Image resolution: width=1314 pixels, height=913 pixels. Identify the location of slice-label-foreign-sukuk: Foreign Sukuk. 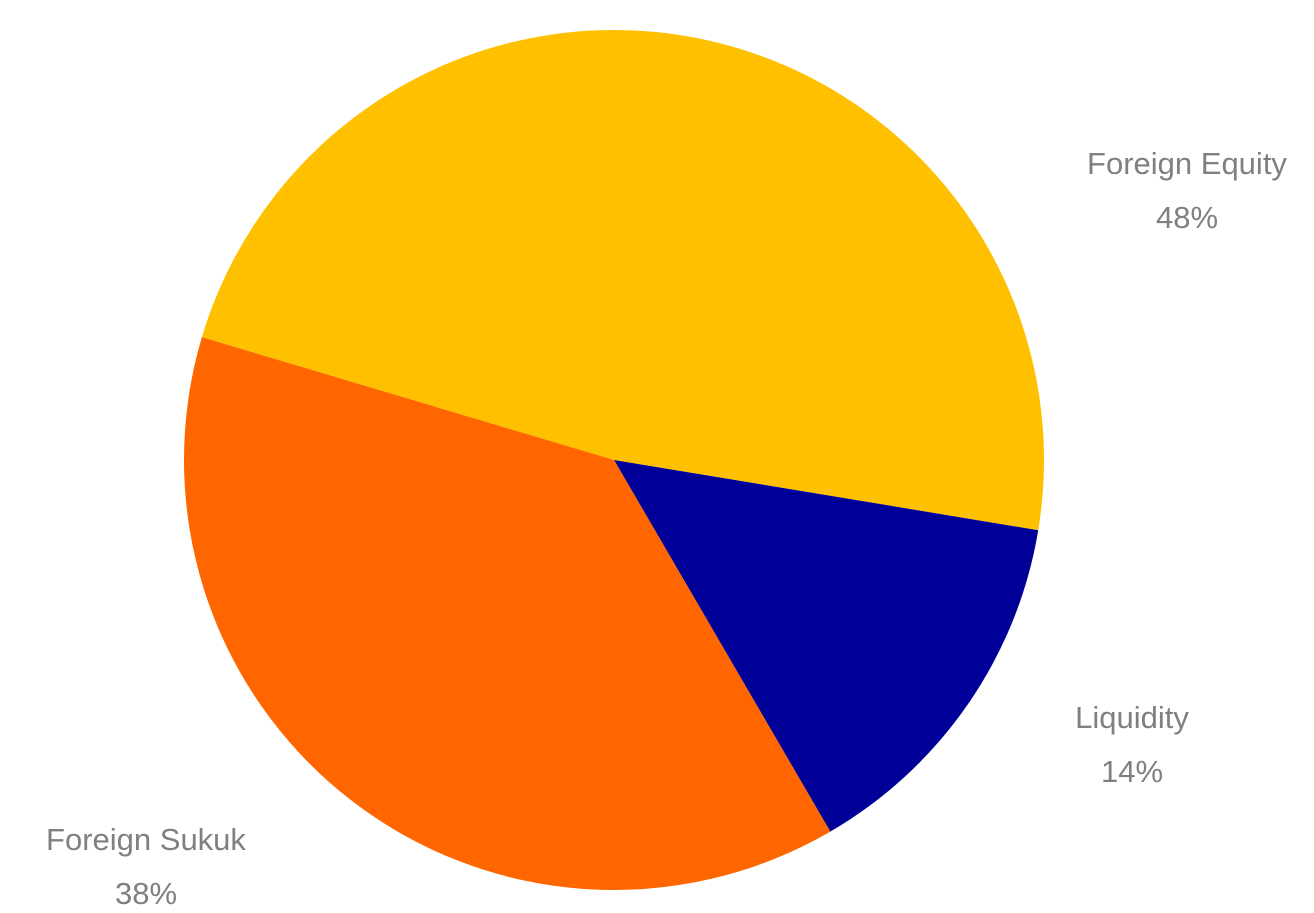
(146, 839).